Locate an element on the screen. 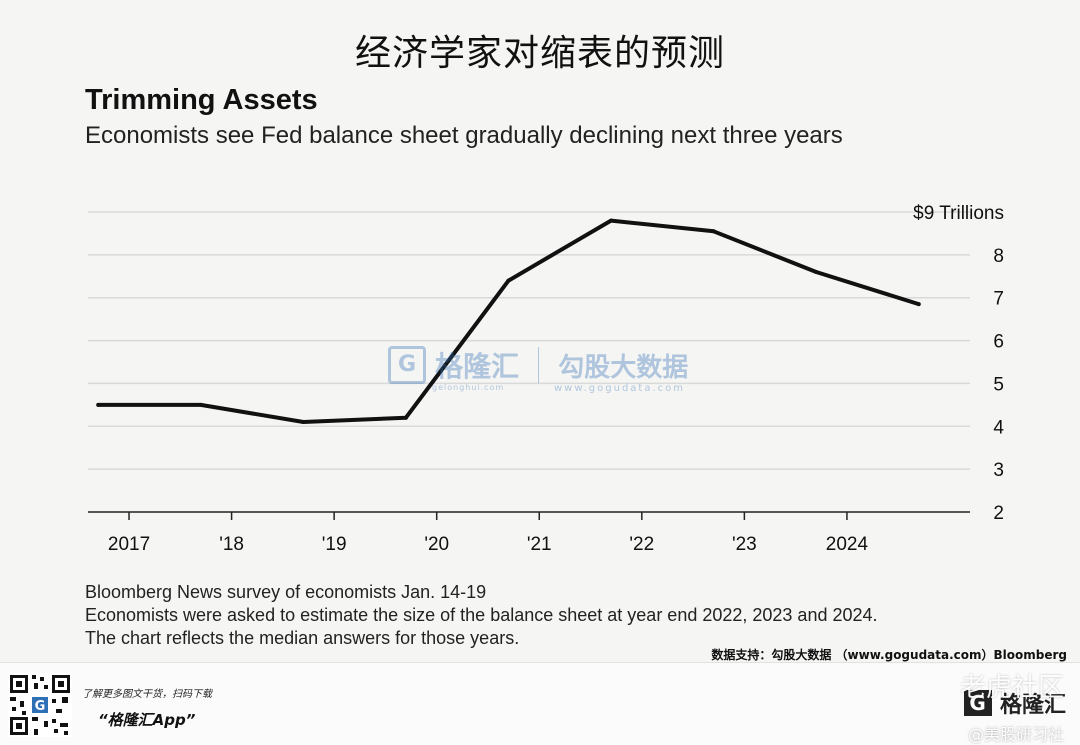 This screenshot has width=1080, height=745. chart-title: Trimming Assets is located at coordinates (201, 100).